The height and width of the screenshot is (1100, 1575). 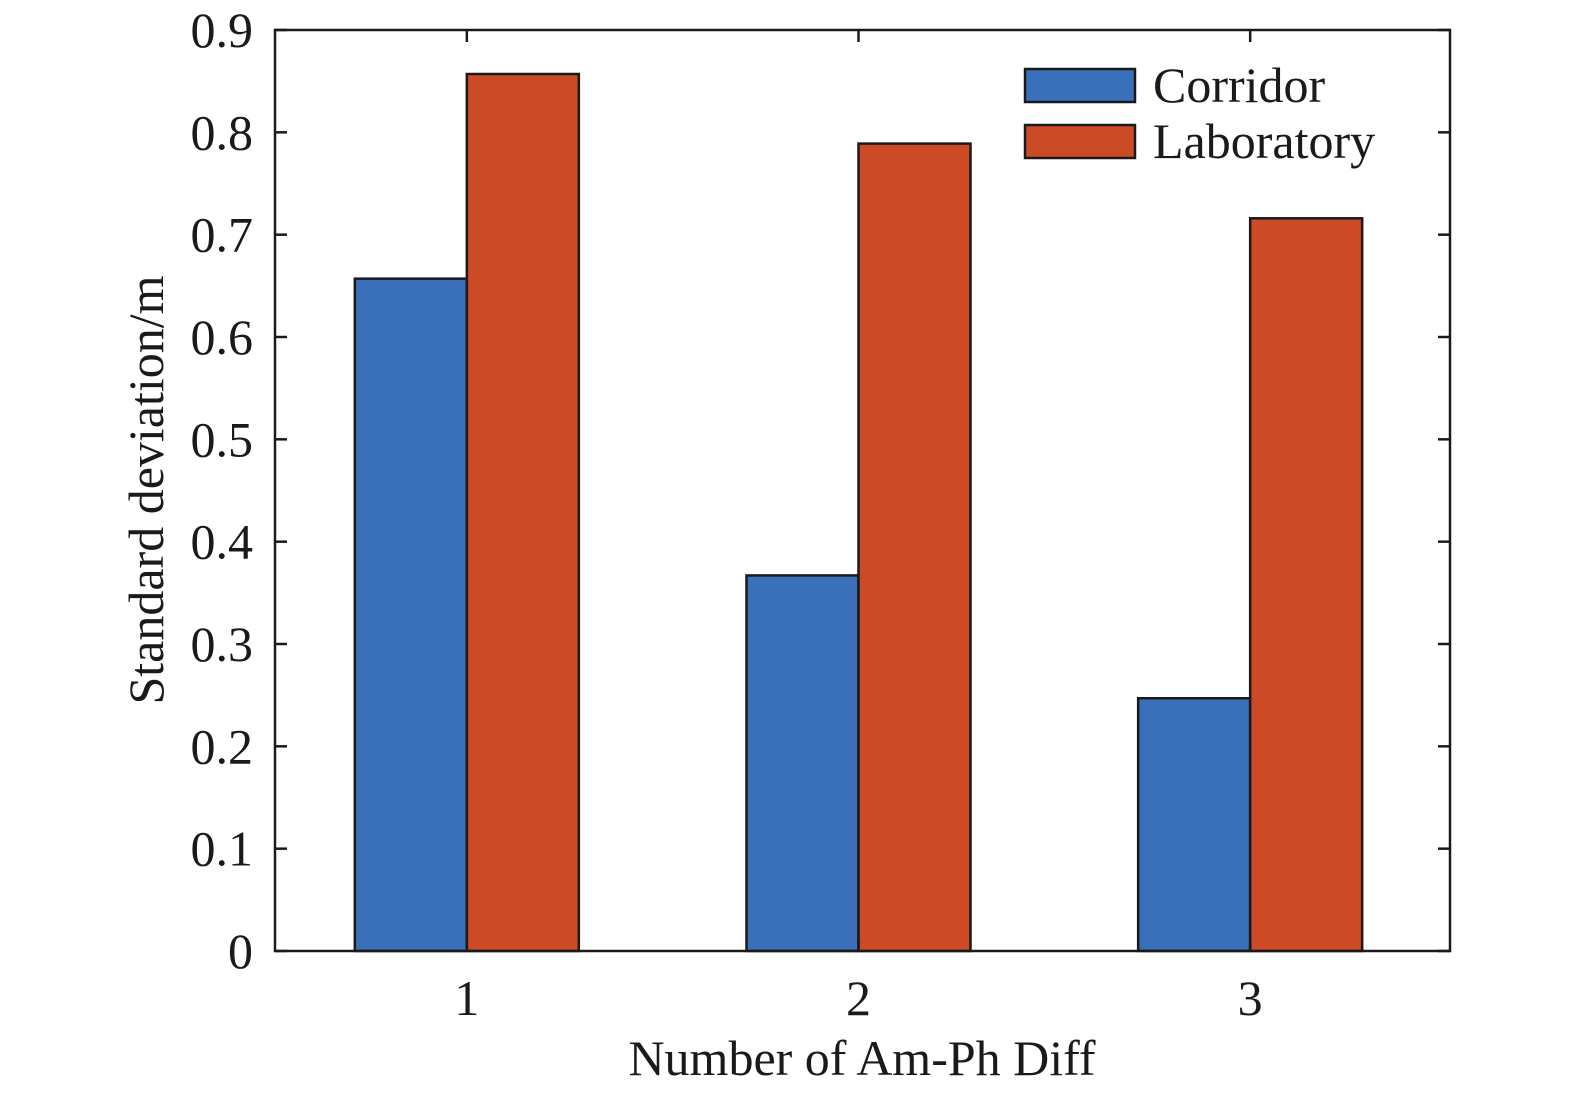 What do you see at coordinates (222, 439) in the screenshot?
I see `y-tick-label: 0.5` at bounding box center [222, 439].